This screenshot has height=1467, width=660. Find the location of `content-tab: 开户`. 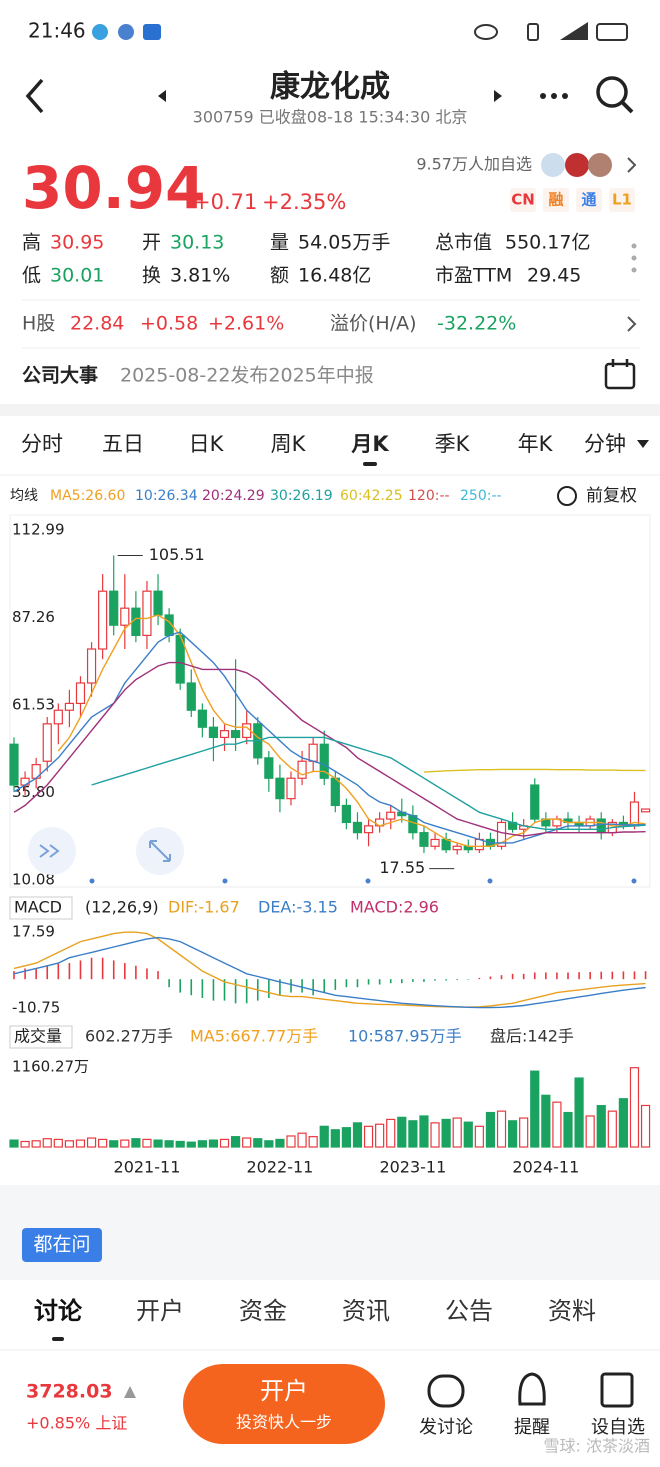

content-tab: 开户 is located at coordinates (160, 1311).